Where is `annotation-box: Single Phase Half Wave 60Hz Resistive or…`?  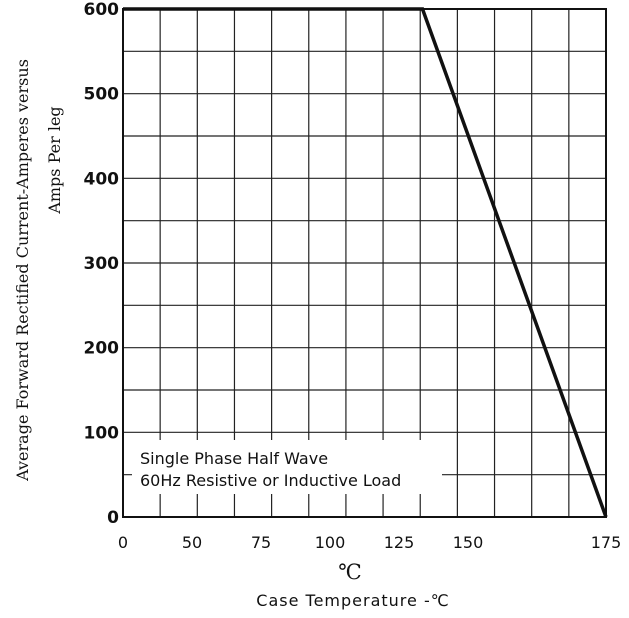 annotation-box: Single Phase Half Wave 60Hz Resistive or… is located at coordinates (287, 467).